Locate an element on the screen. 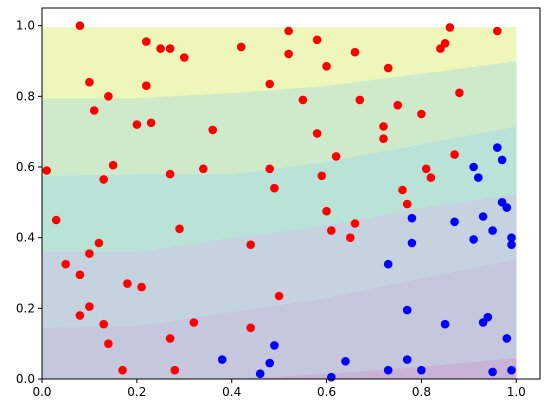 This screenshot has width=547, height=413. x-tick-label: 0.8 is located at coordinates (421, 392).